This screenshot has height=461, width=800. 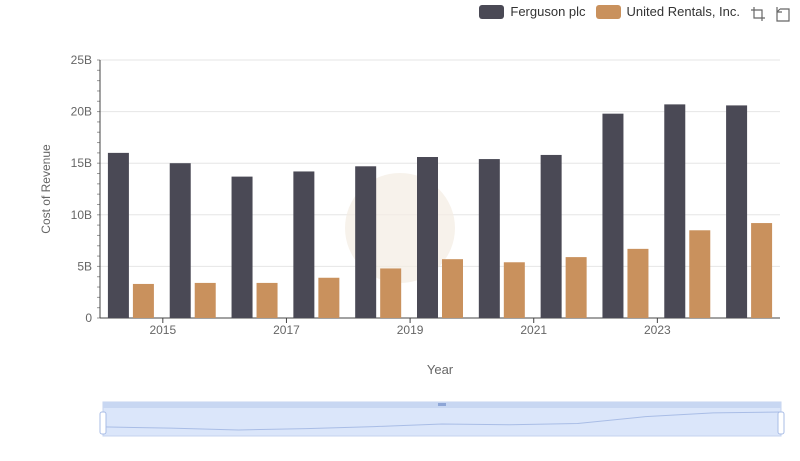 I want to click on x-axis-title: Year, so click(x=440, y=369).